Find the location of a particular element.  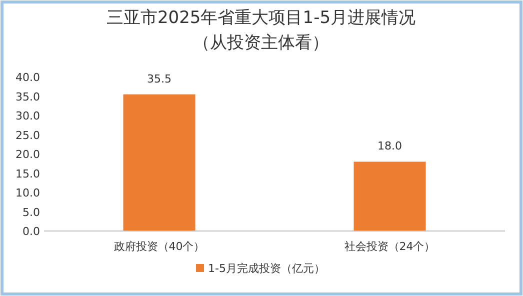

chart-title: 三亚市2025年省重大项目1-5月进展情况 is located at coordinates (261, 18).